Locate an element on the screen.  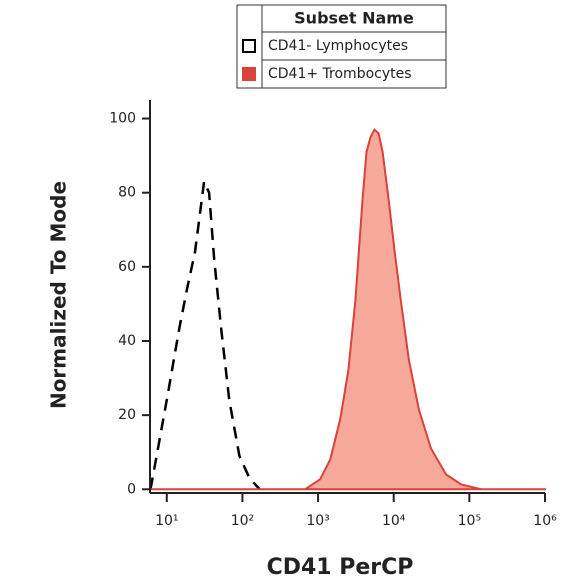
legend-label: CD41+ Trombocytes is located at coordinates (340, 74).